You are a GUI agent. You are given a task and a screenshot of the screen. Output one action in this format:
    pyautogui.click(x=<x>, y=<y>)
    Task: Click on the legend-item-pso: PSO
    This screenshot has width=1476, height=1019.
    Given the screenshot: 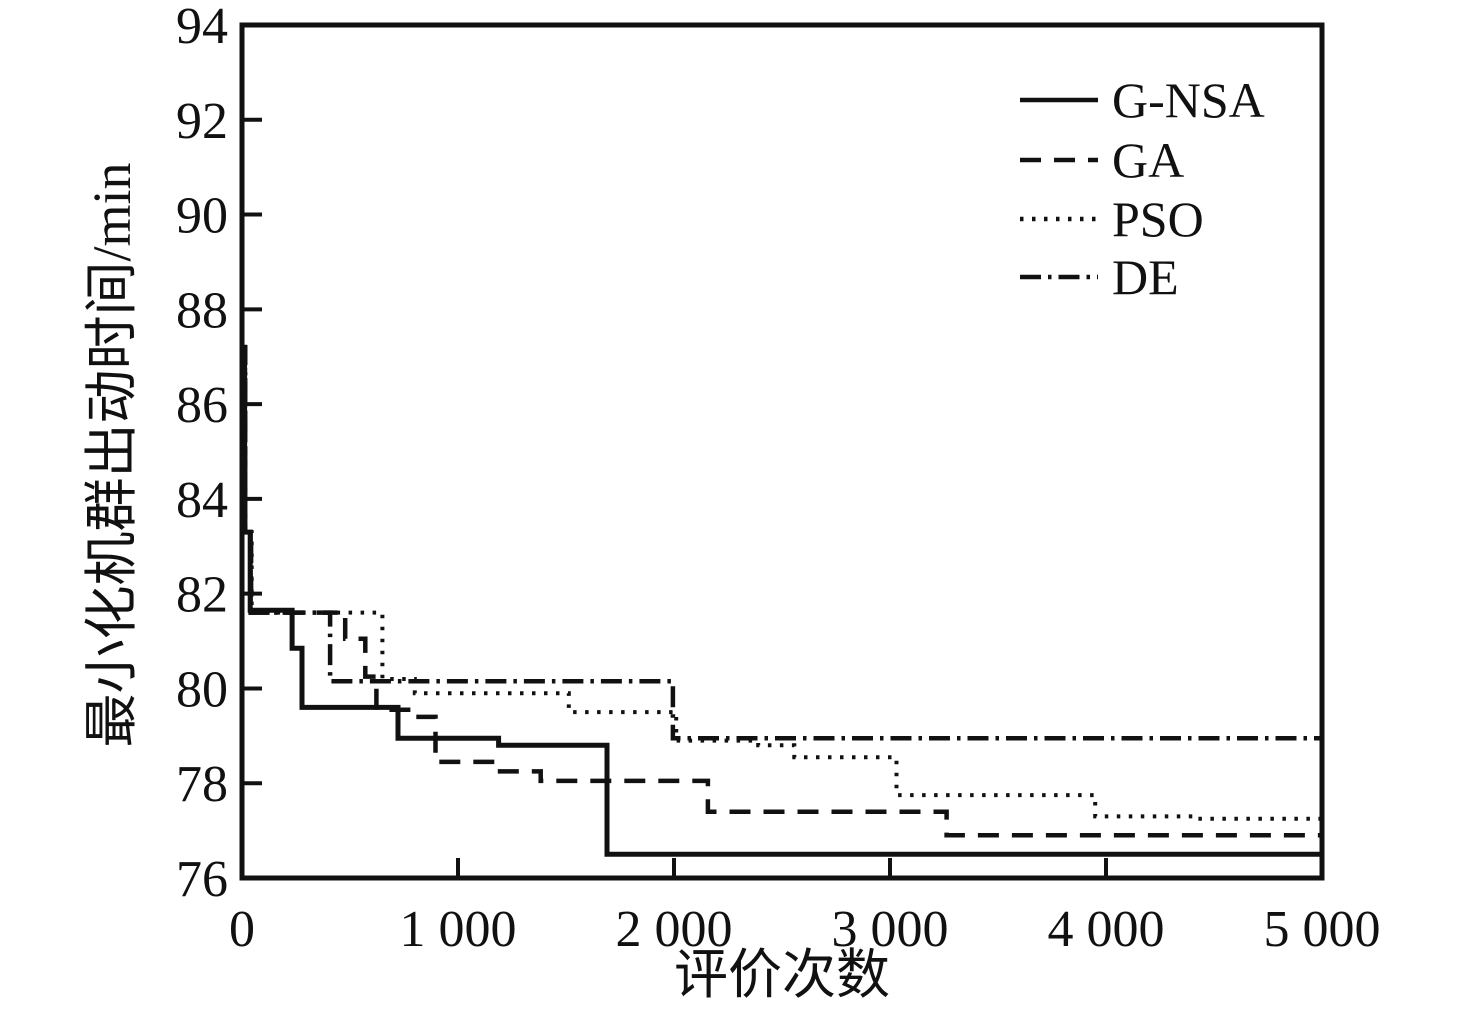 What is the action you would take?
    pyautogui.click(x=1112, y=219)
    